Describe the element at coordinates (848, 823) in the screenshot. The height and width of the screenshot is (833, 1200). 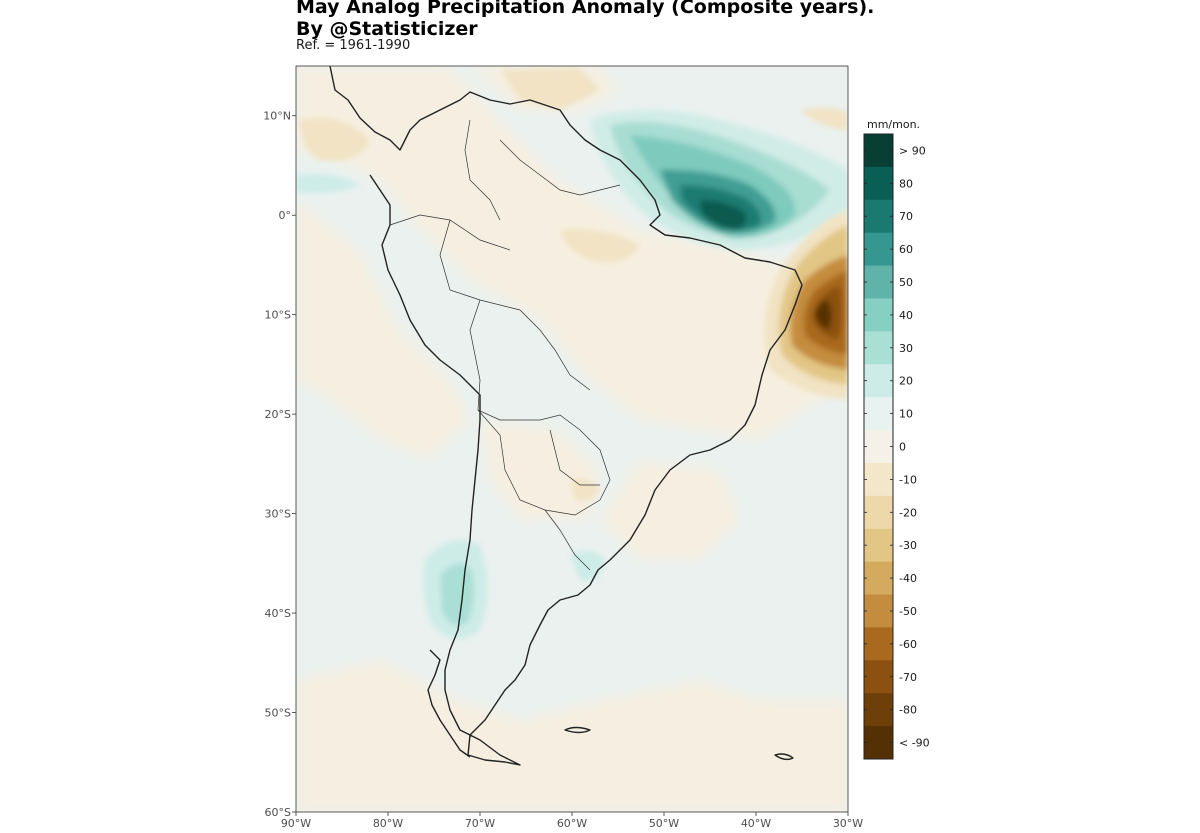
I see `lon-tick-label: 30°W` at that location.